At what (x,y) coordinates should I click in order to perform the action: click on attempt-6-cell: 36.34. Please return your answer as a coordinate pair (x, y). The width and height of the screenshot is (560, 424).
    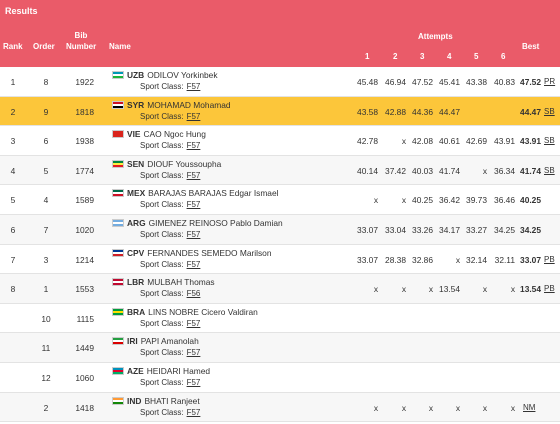
    Looking at the image, I should click on (504, 170).